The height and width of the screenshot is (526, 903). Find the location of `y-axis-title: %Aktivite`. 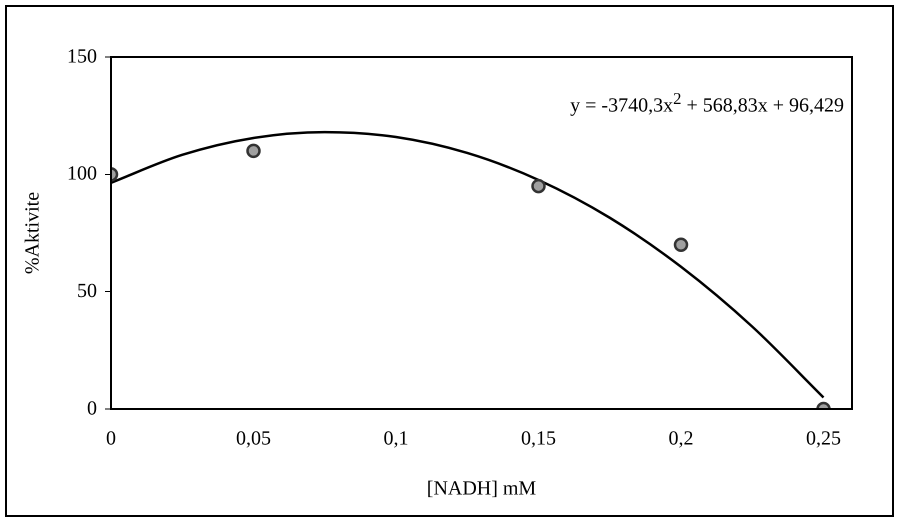

y-axis-title: %Aktivite is located at coordinates (32, 233).